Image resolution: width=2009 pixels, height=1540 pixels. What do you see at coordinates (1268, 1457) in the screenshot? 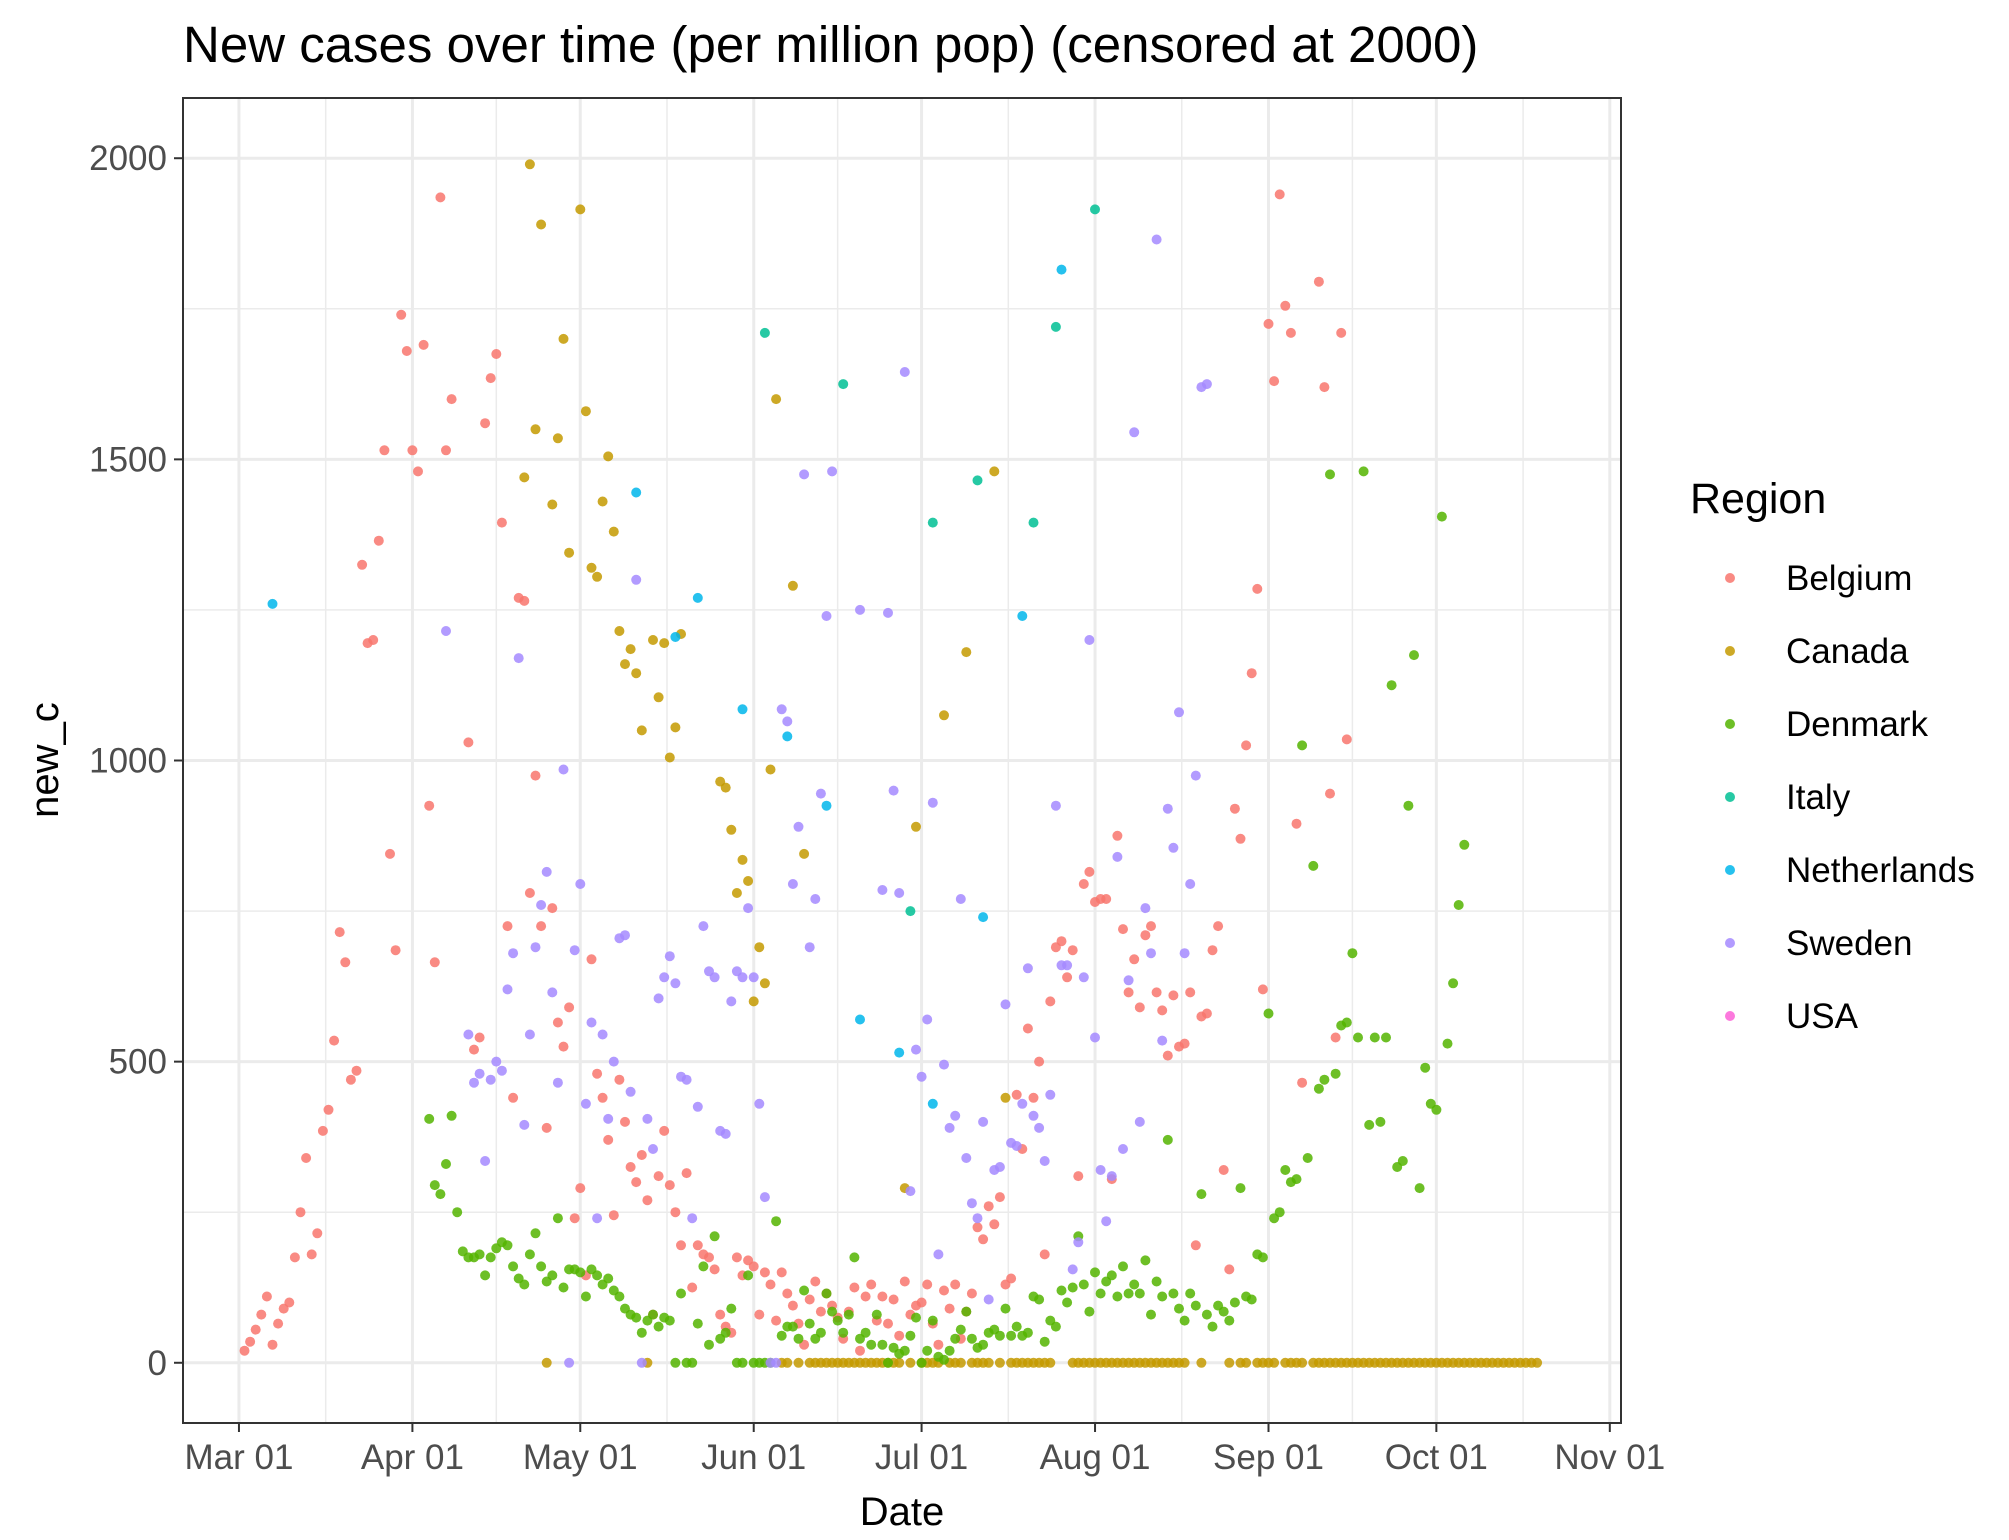
I see `x-tick-label: Sep 01` at bounding box center [1268, 1457].